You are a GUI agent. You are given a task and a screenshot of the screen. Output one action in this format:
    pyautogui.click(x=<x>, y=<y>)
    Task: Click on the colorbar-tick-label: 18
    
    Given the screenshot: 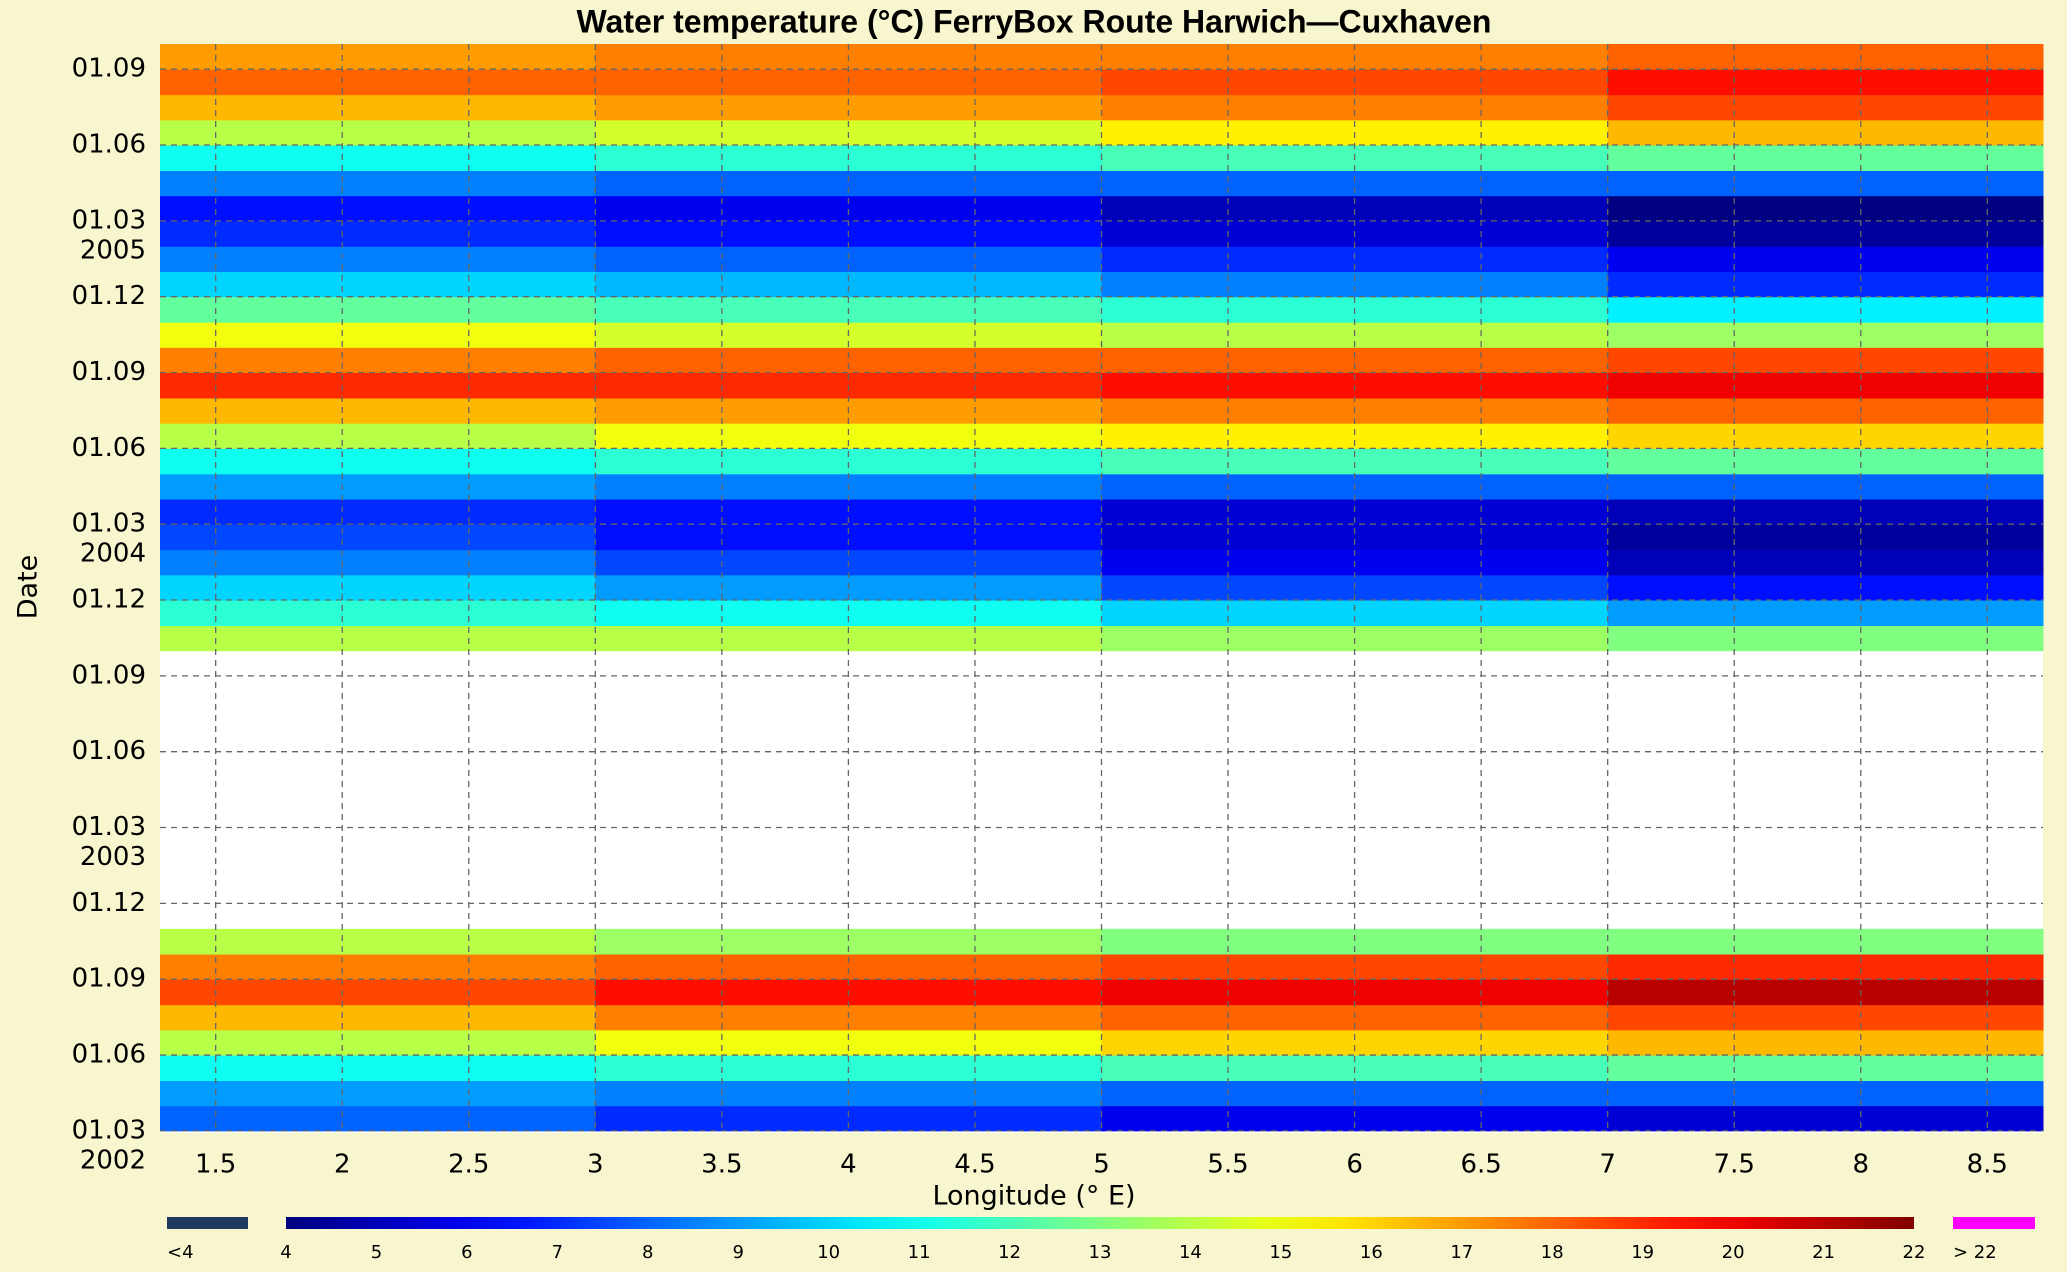 What is the action you would take?
    pyautogui.click(x=1552, y=1252)
    